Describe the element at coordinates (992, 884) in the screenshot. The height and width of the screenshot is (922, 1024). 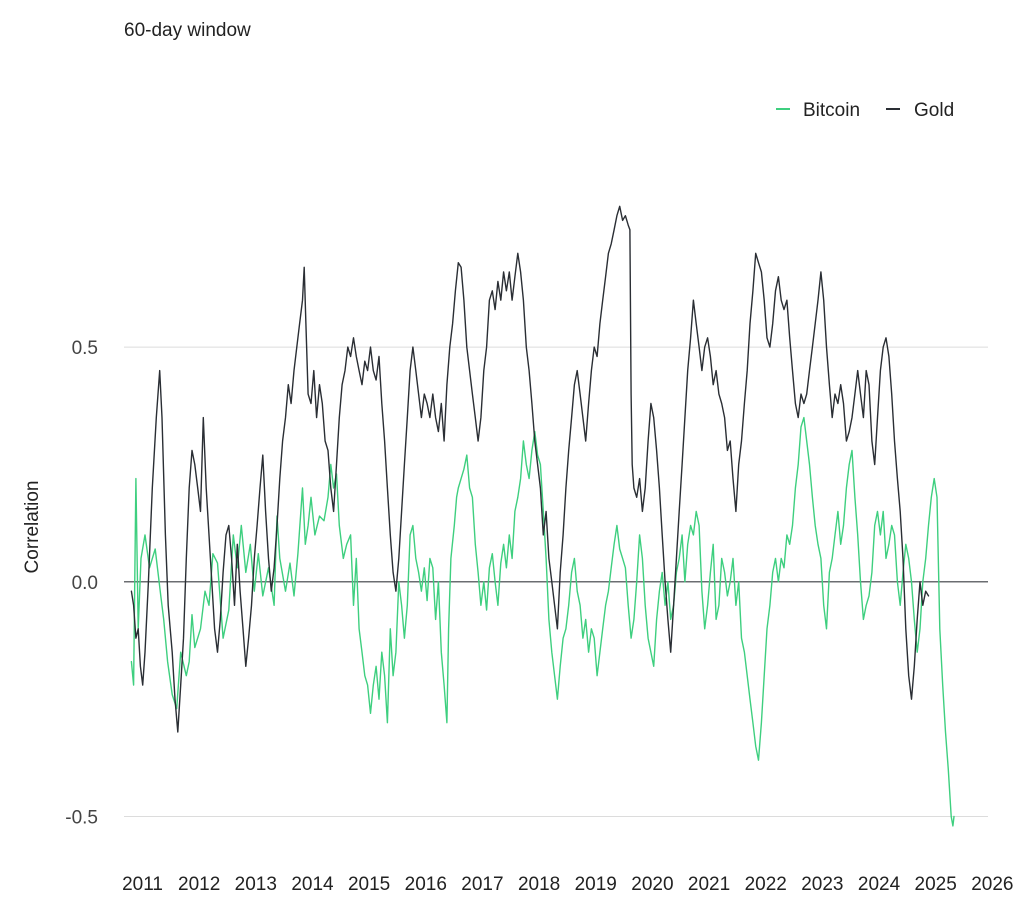
I see `x-tick-label: 2026` at that location.